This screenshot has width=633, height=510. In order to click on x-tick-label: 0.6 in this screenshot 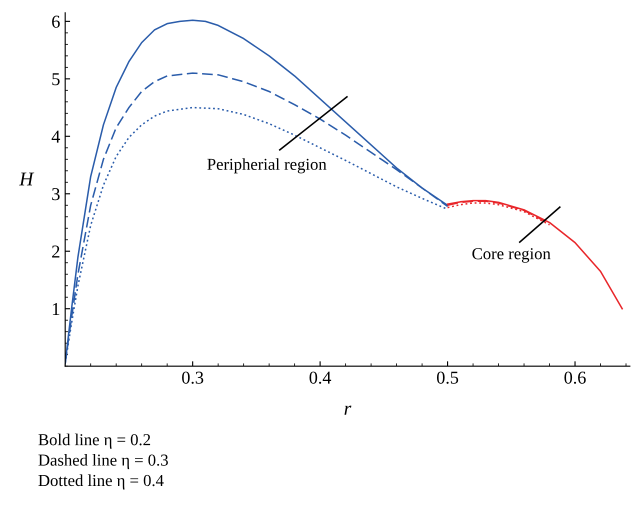, I will do `click(575, 378)`.